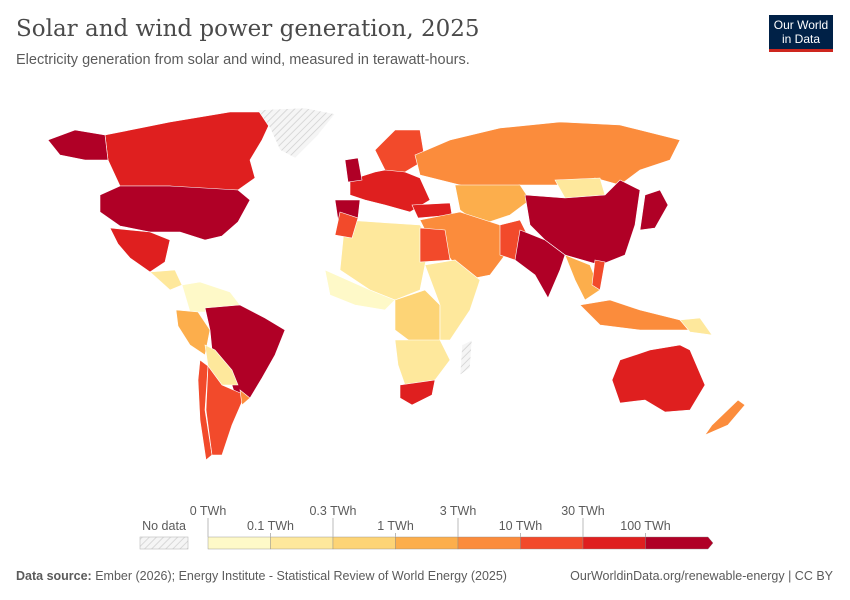 The image size is (850, 600). I want to click on country-egypt, so click(435, 245).